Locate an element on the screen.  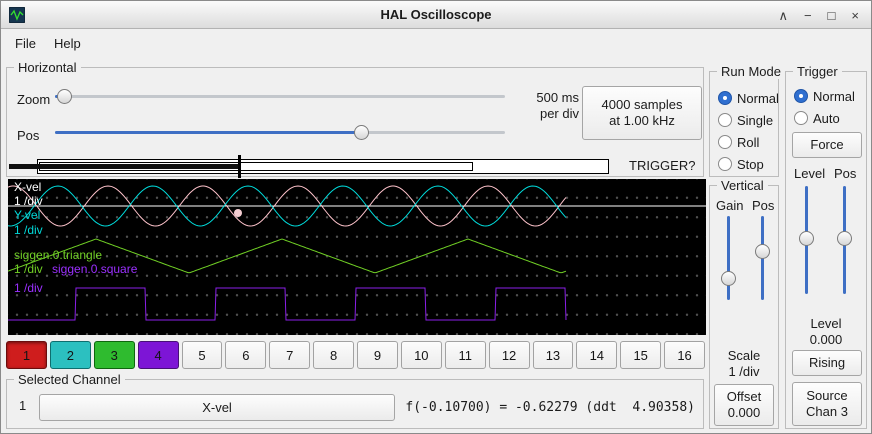
channel-button-5: 5 is located at coordinates (202, 355).